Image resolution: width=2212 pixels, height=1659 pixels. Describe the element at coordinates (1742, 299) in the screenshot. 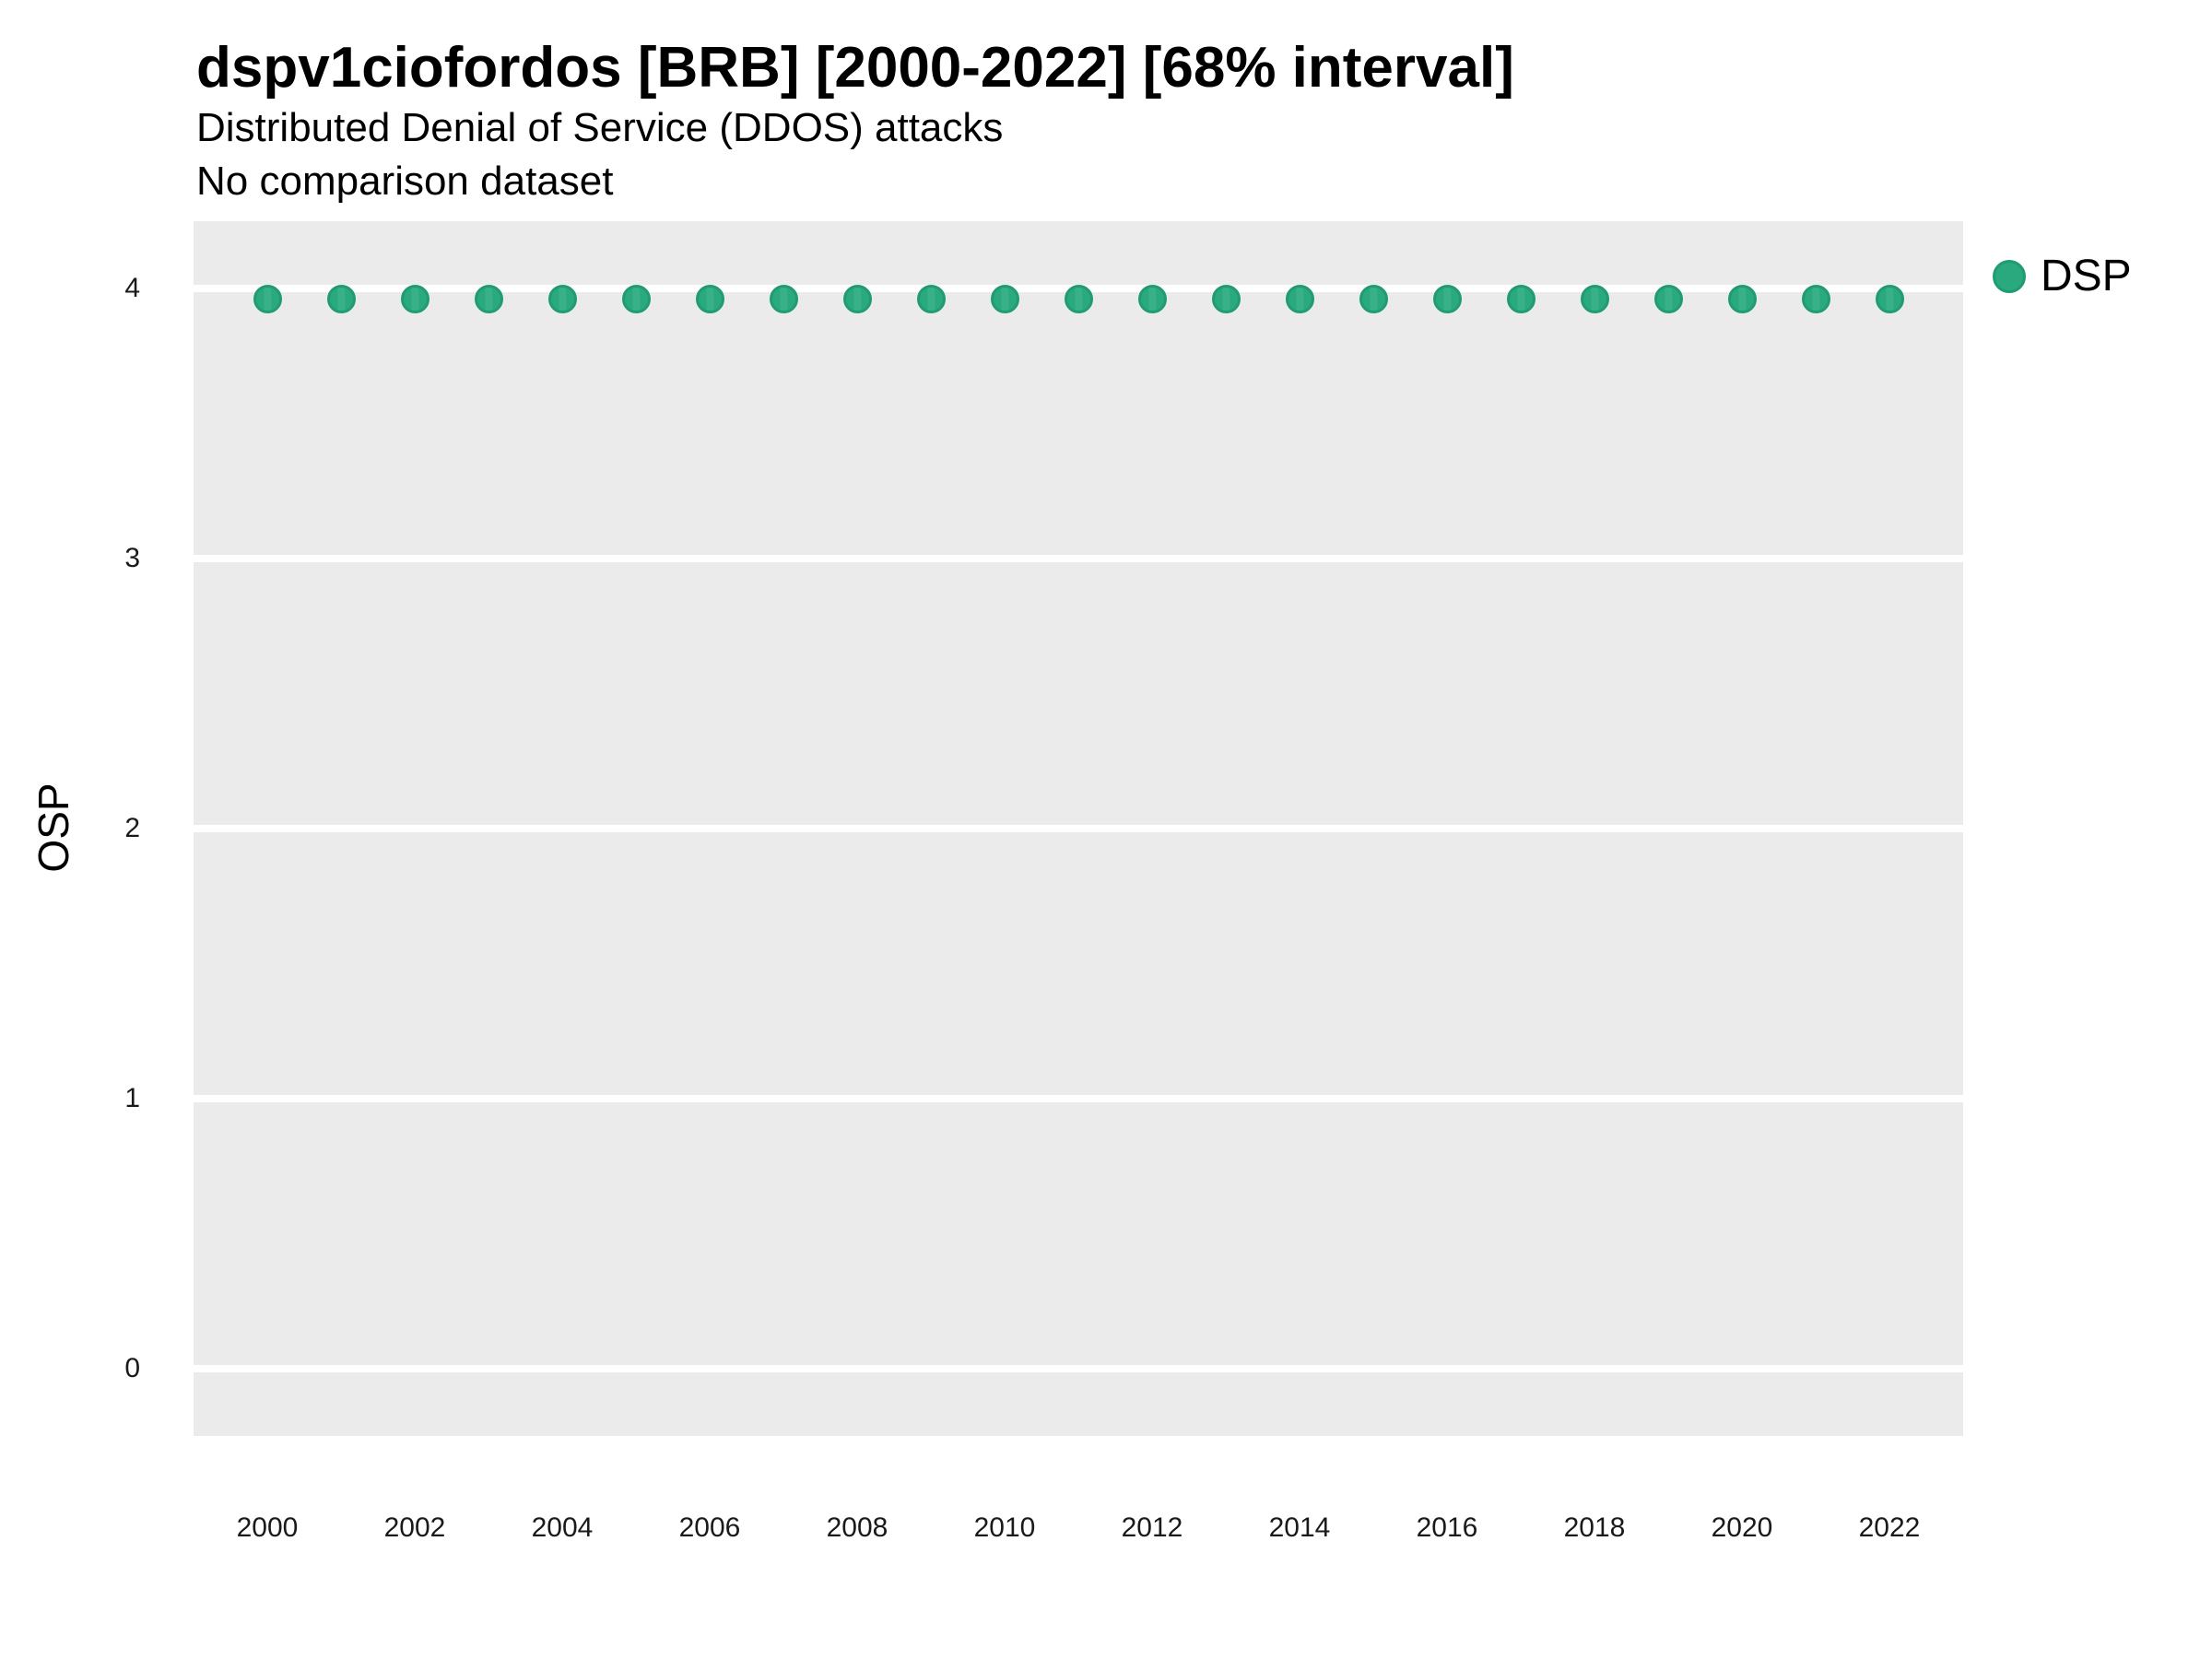

I see `data-point-DSP-2020` at that location.